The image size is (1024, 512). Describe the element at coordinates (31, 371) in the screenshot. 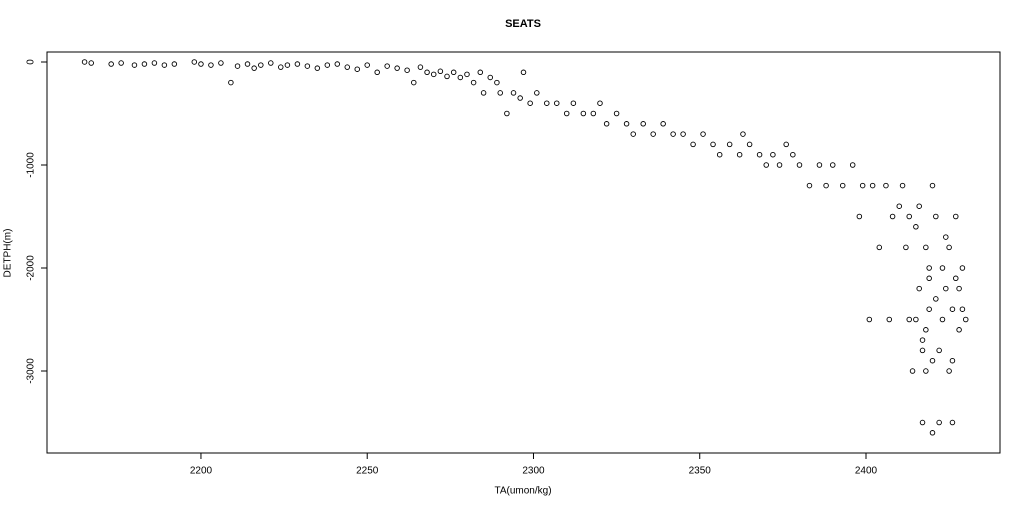

I see `y-tick-label: -3000` at that location.